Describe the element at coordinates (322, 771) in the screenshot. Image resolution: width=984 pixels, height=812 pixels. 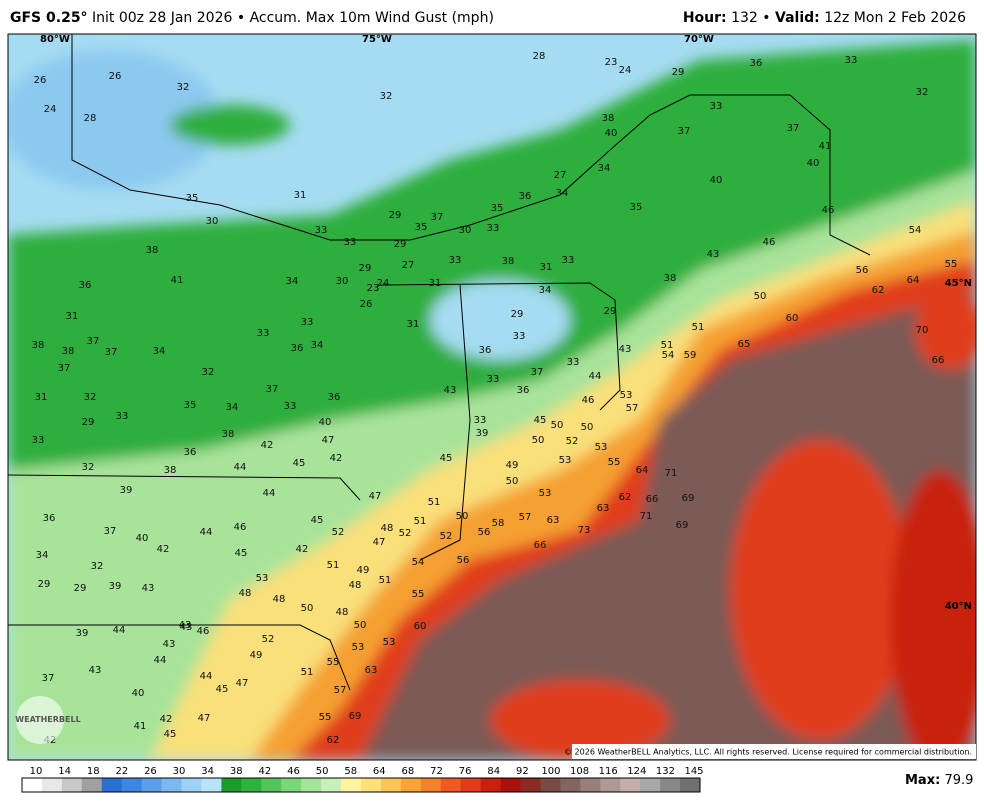
I see `colorbar-label: 50` at that location.